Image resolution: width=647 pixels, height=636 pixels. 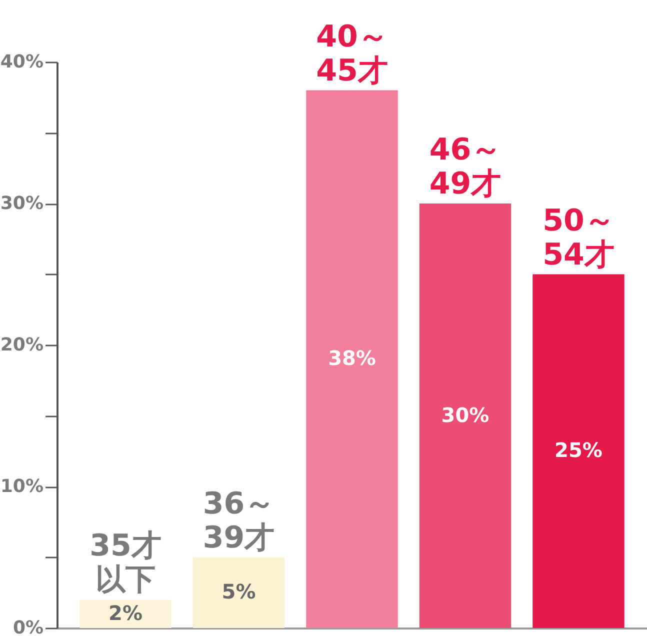 I want to click on x-tick-label: 40～45才, so click(x=352, y=53).